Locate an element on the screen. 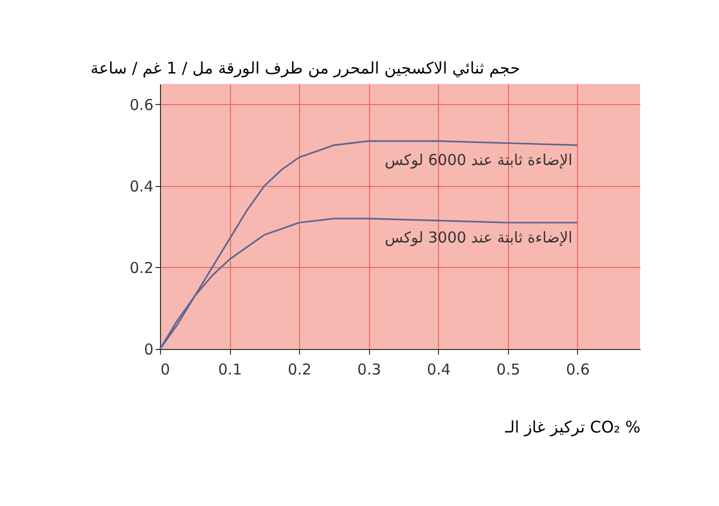 The height and width of the screenshot is (506, 719). series-label: الإضاءة ثابتة عند 6000 لوكس is located at coordinates (478, 160).